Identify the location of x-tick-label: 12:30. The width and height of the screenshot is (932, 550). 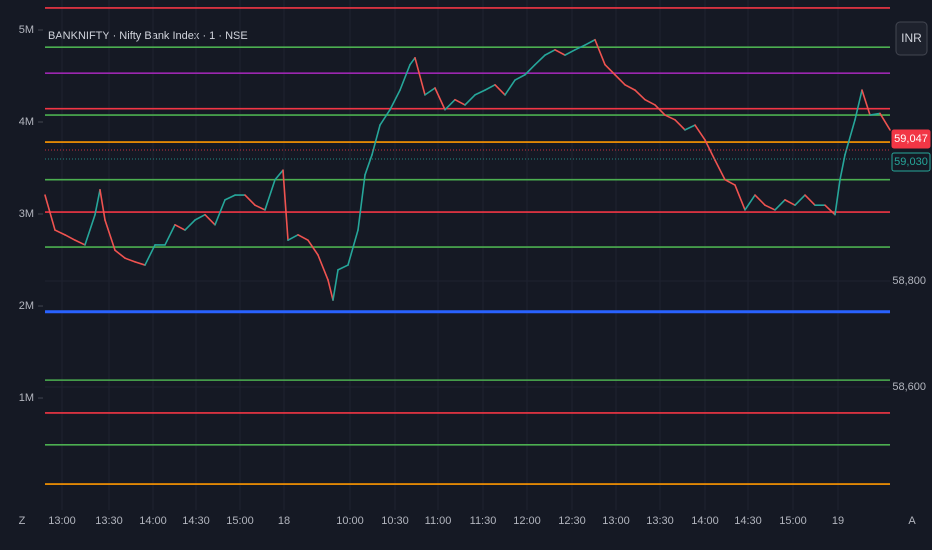
(572, 521).